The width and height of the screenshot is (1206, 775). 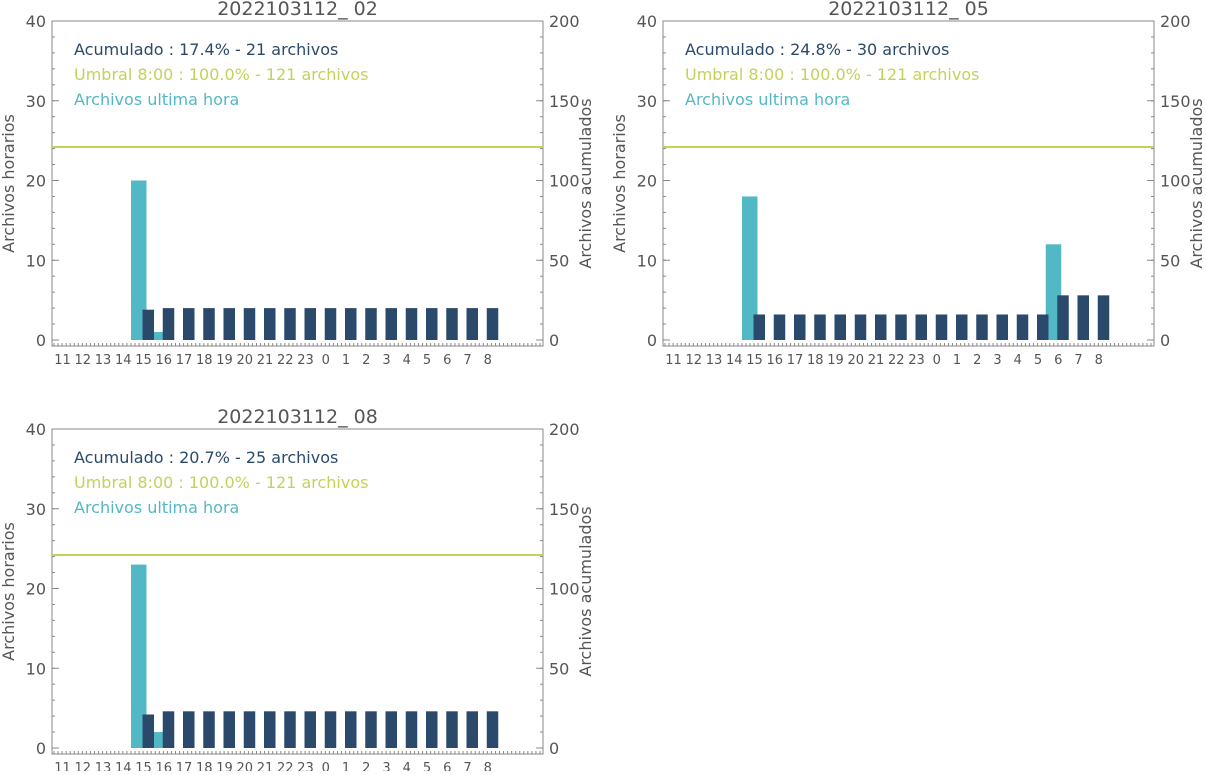 I want to click on x-tick-label: 16, so click(x=163, y=360).